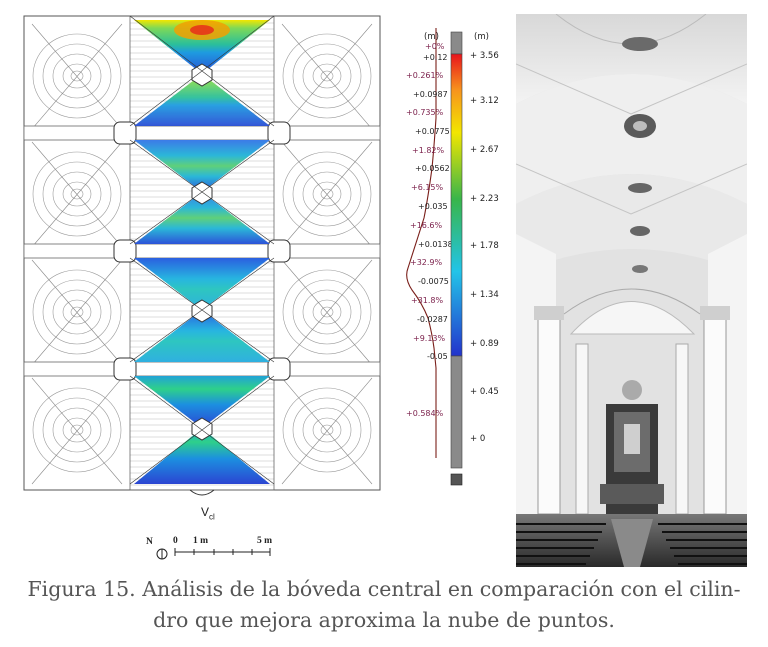 This screenshot has width=768, height=647. I want to click on hist-label: +0.0775, so click(432, 131).